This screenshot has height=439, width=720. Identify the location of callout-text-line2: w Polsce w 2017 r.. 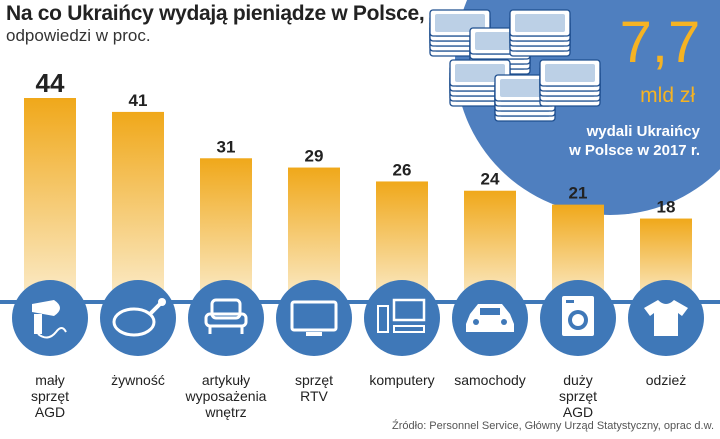
(634, 150).